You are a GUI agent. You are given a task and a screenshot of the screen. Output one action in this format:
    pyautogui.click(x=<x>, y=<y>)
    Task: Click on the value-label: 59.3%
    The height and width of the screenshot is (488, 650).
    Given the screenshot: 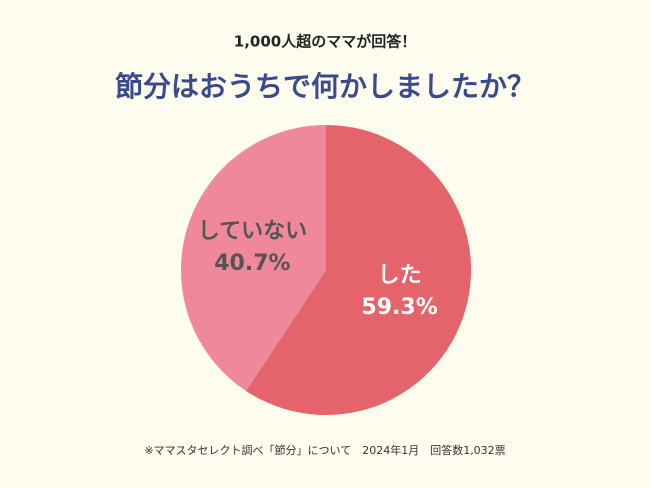 What is the action you would take?
    pyautogui.click(x=399, y=307)
    